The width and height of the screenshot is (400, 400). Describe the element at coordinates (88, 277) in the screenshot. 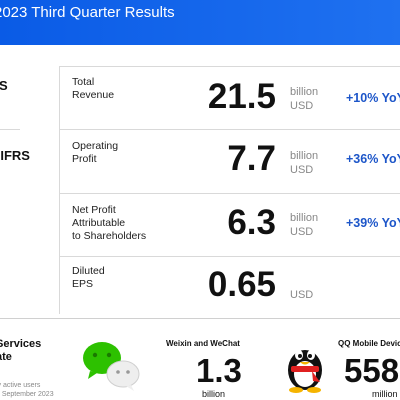

I see `metric-label-eps: Diluted EPS` at that location.